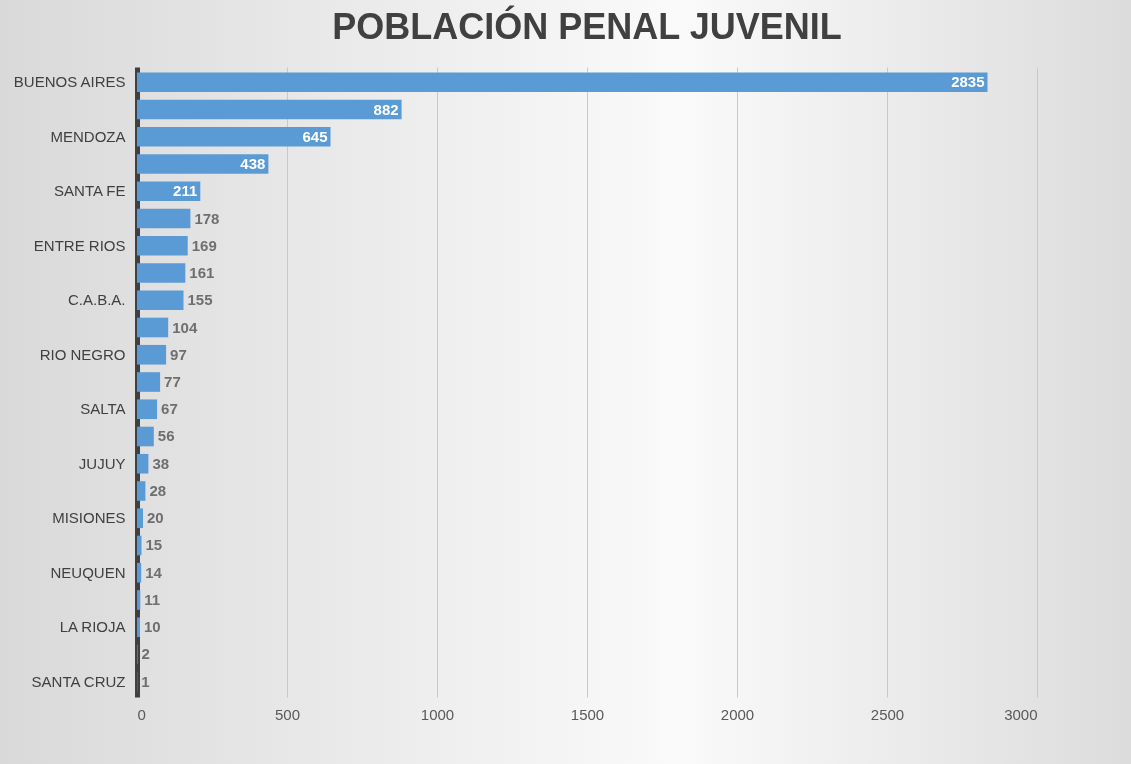 This screenshot has height=764, width=1131. Describe the element at coordinates (158, 490) in the screenshot. I see `data-label: 28` at that location.